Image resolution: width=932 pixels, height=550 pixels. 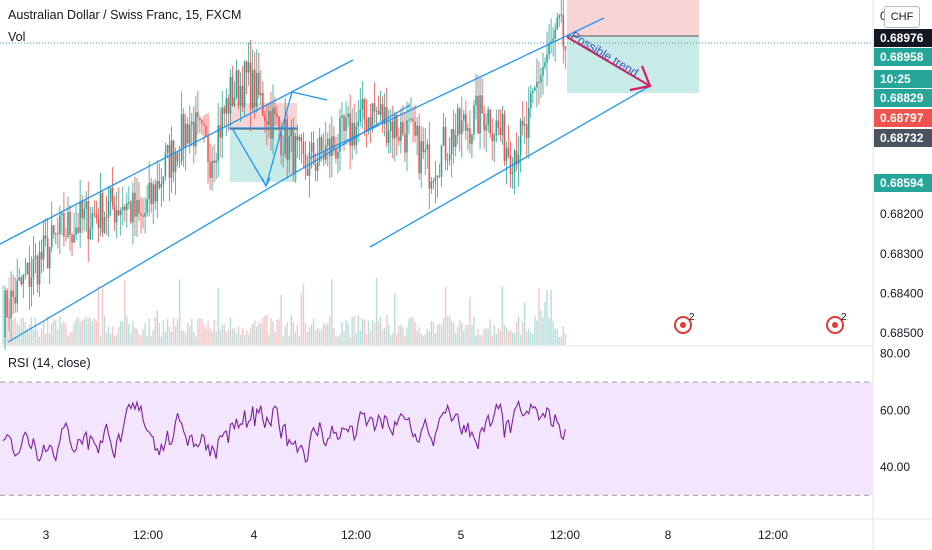 What do you see at coordinates (902, 17) in the screenshot?
I see `currency-button: CHF` at bounding box center [902, 17].